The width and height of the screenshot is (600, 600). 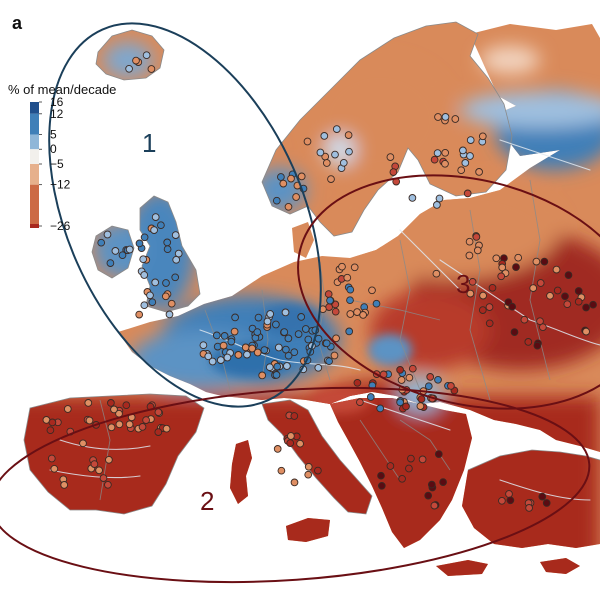 I want to click on legend-tick-label: −26, so click(x=60, y=226).